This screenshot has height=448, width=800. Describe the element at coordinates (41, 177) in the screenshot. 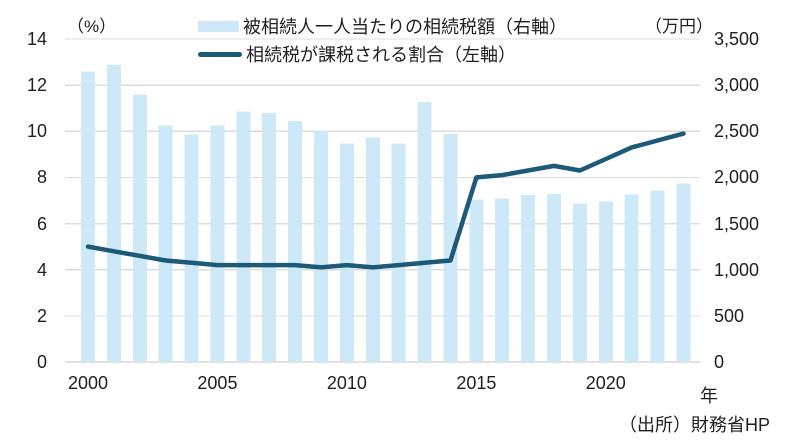

I see `left-axis-tick-8: 8` at that location.